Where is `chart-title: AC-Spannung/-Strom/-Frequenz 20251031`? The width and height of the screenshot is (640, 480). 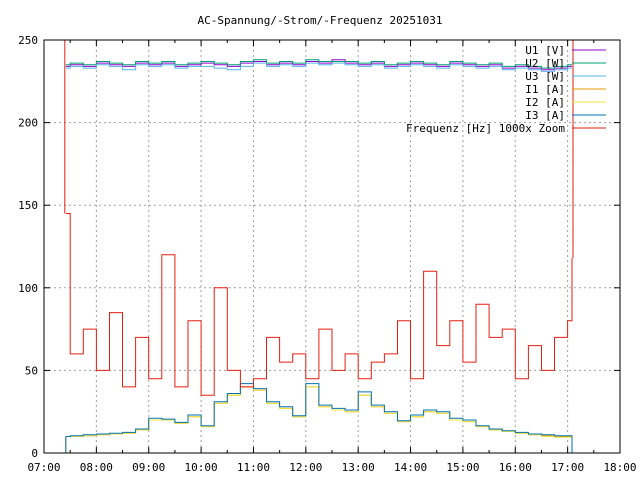
chart-title: AC-Spannung/-Strom/-Frequenz 20251031 is located at coordinates (319, 20).